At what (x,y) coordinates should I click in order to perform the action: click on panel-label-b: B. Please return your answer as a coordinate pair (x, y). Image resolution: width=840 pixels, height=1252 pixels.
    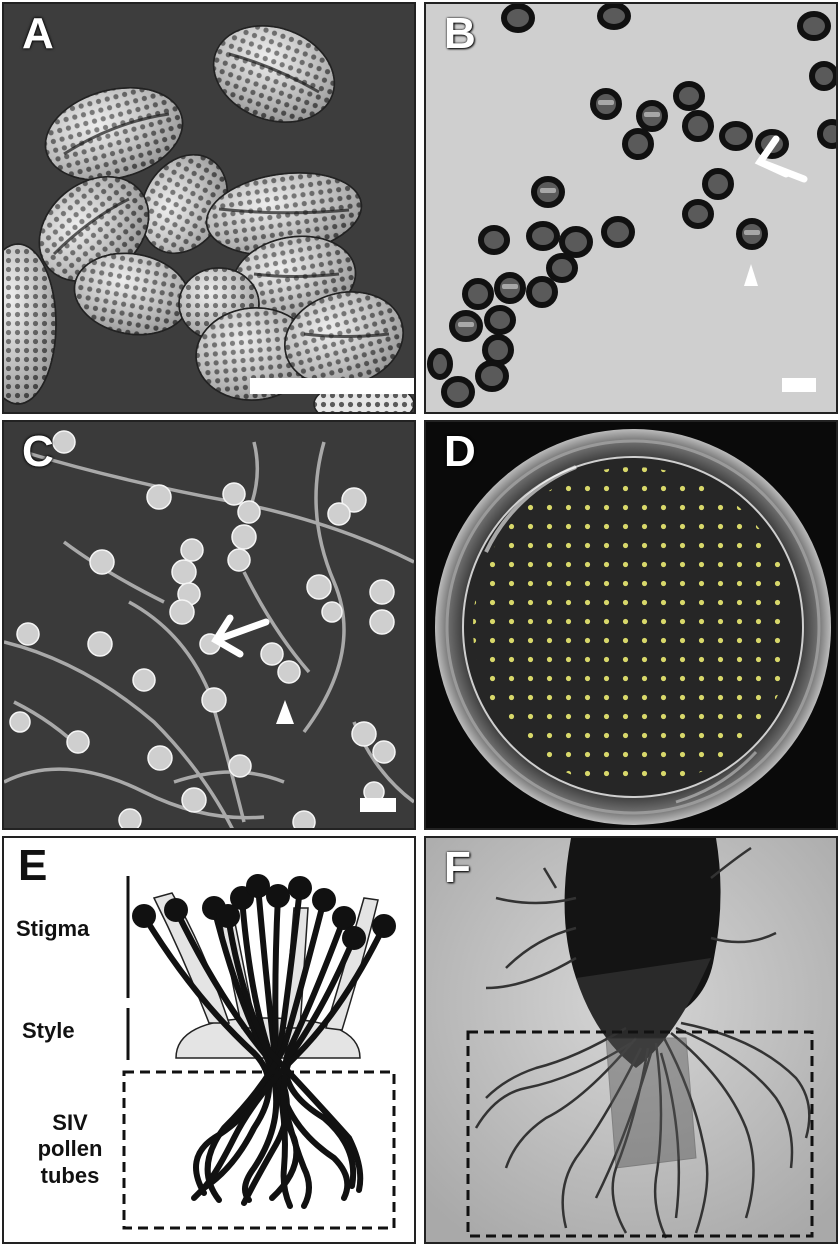
    Looking at the image, I should click on (460, 33).